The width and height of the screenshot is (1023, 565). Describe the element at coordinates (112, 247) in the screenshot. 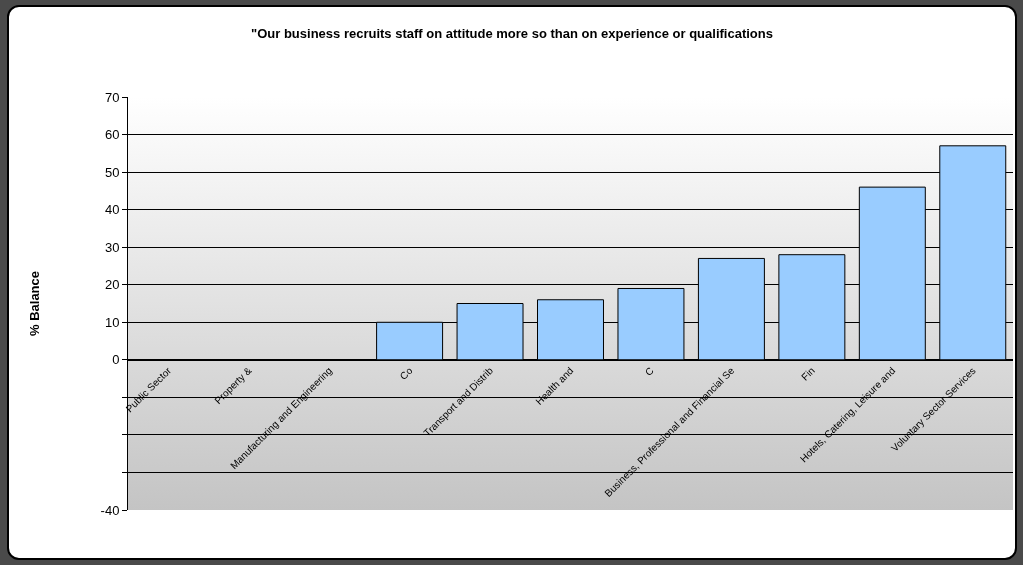

I see `y-tick-label: 30` at that location.